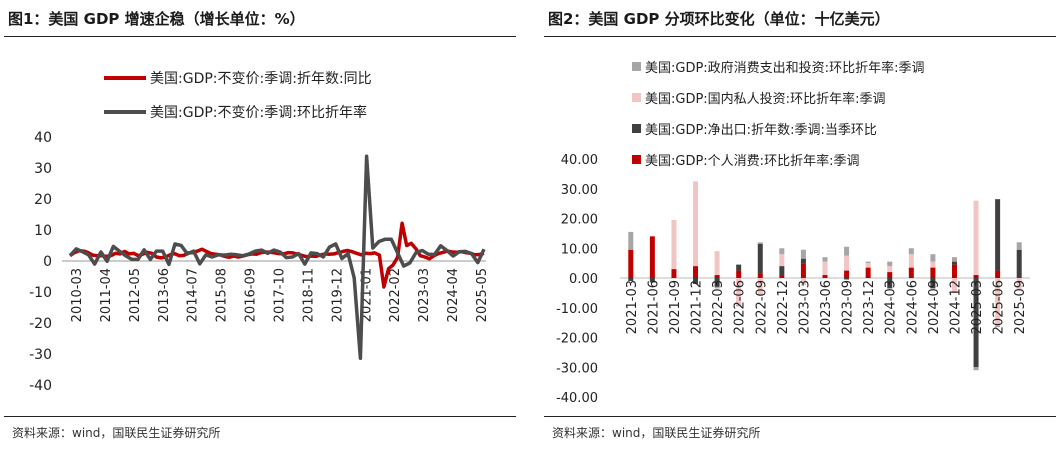 The width and height of the screenshot is (1060, 459). What do you see at coordinates (260, 416) in the screenshot?
I see `chart1-bottom-rule` at bounding box center [260, 416].